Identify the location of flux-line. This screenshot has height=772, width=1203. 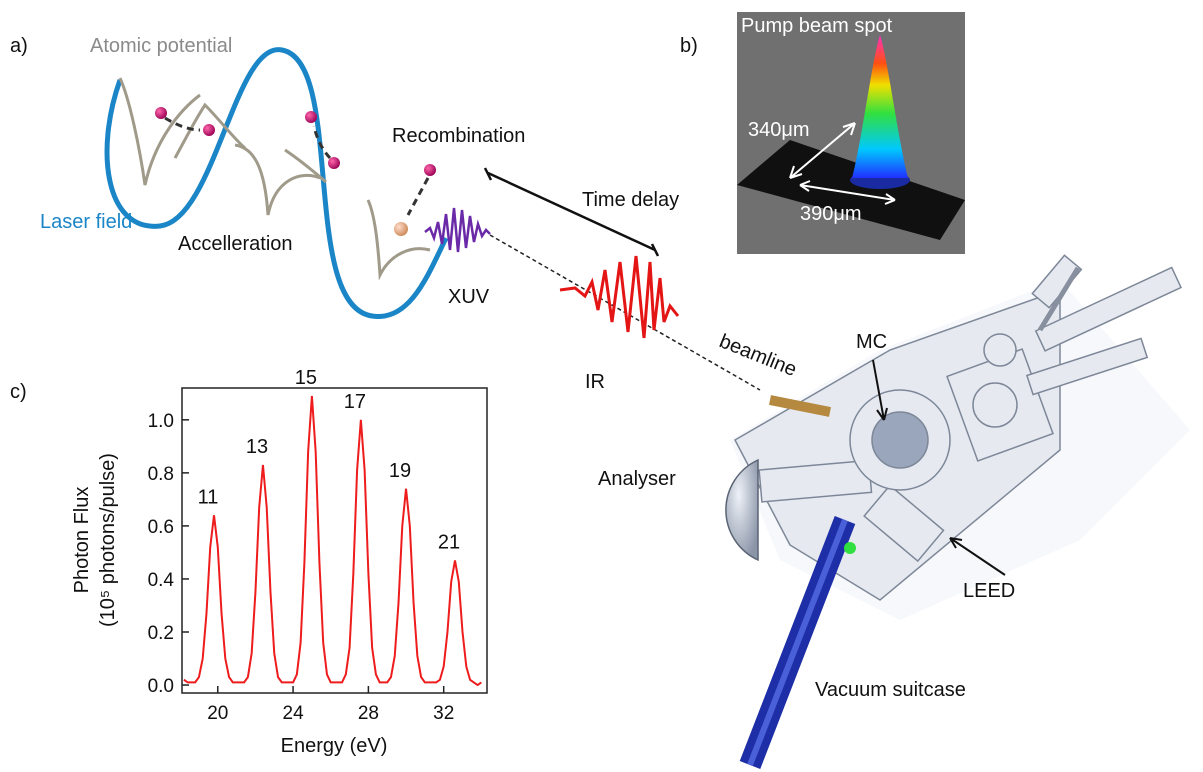
(332, 541).